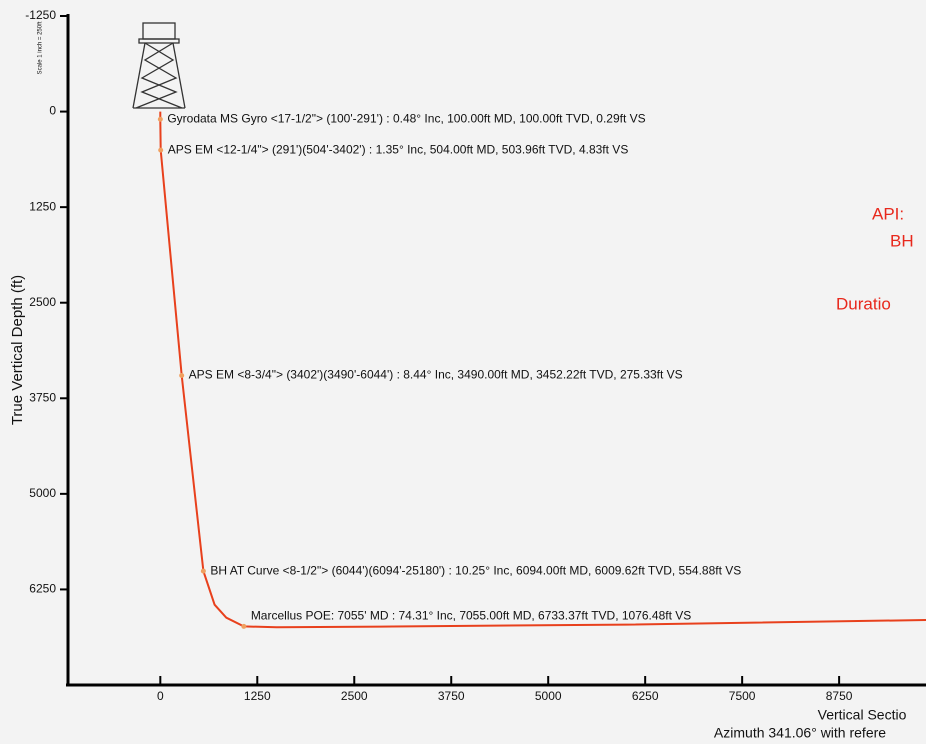 The image size is (926, 744). Describe the element at coordinates (42, 302) in the screenshot. I see `y-tick-label: 2500` at that location.